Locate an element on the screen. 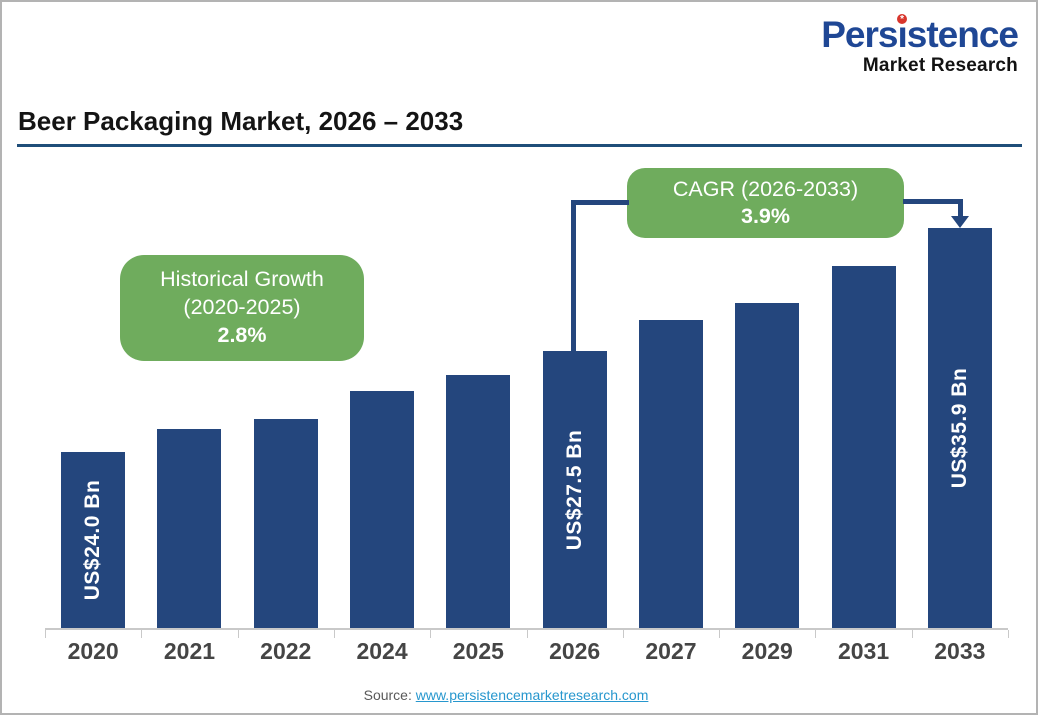  bar-cell-2020: US$24.0 Bn is located at coordinates (93, 540).